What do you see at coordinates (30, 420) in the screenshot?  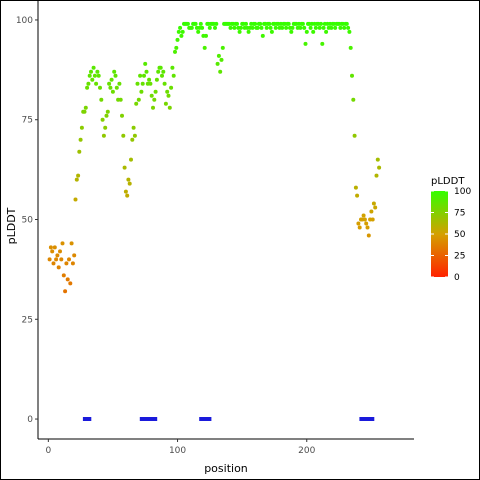 I see `y-tick-label: 0` at bounding box center [30, 420].